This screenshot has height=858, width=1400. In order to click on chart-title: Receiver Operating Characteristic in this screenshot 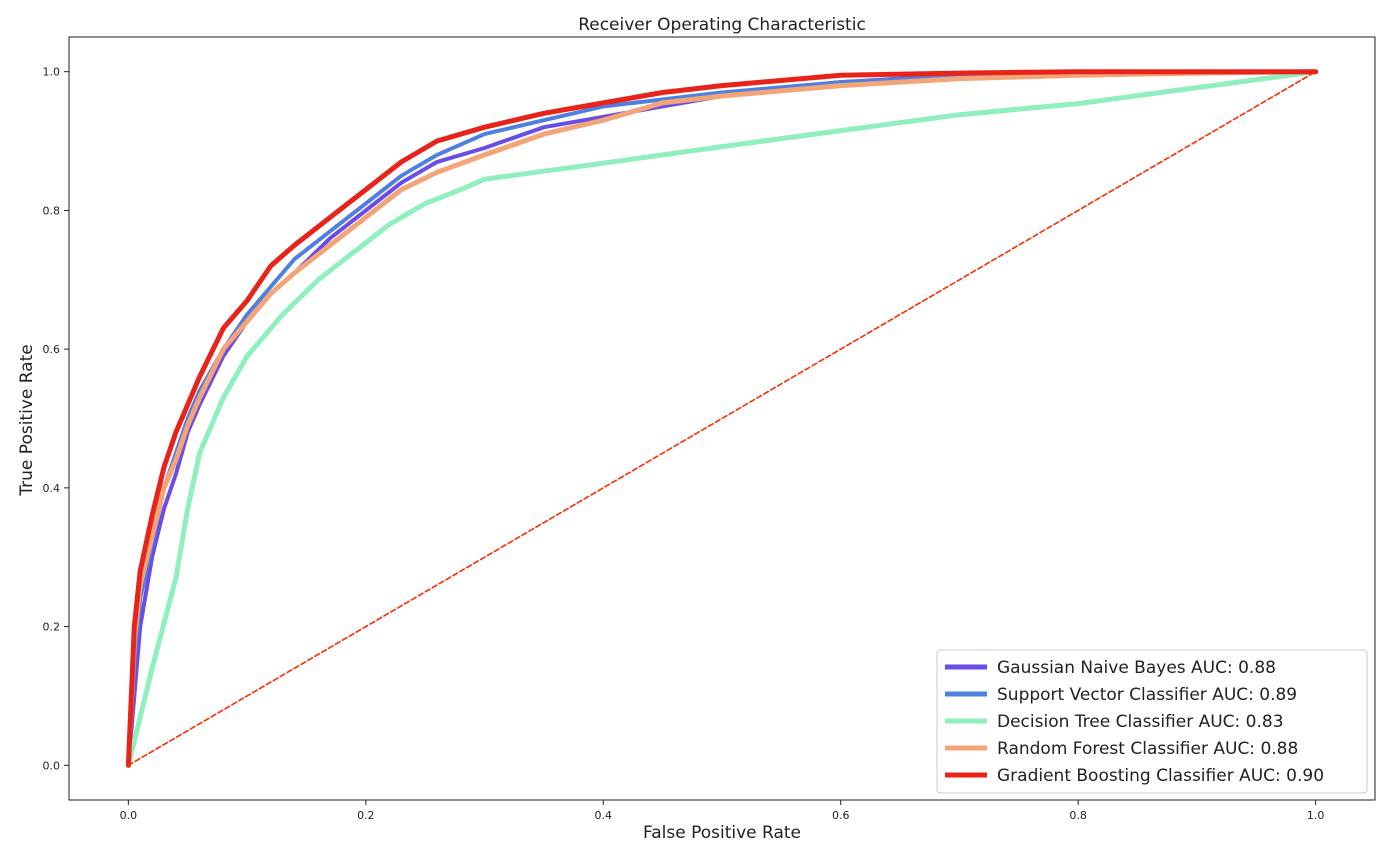, I will do `click(722, 25)`.